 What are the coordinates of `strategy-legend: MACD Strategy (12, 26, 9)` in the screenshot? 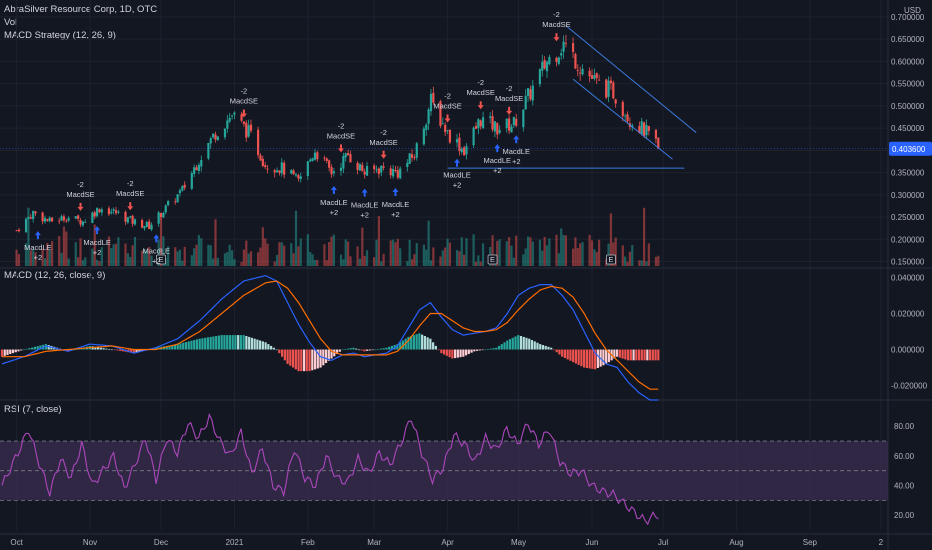 It's located at (60, 35).